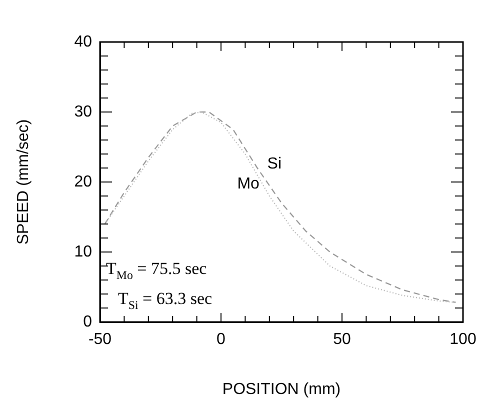 The image size is (491, 413). I want to click on x-tick-label: 100, so click(463, 339).